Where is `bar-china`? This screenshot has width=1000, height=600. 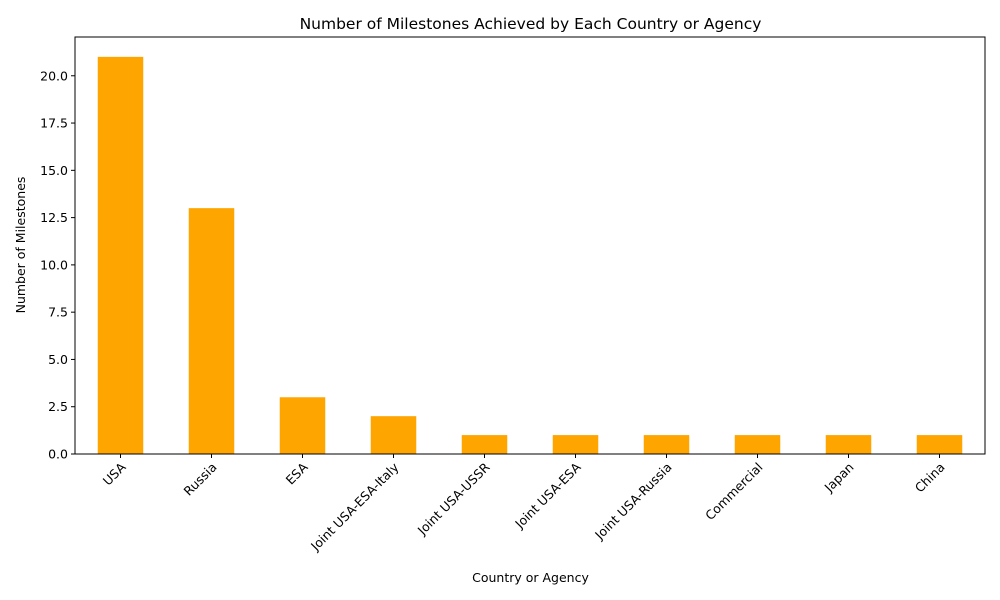 bar-china is located at coordinates (939, 444).